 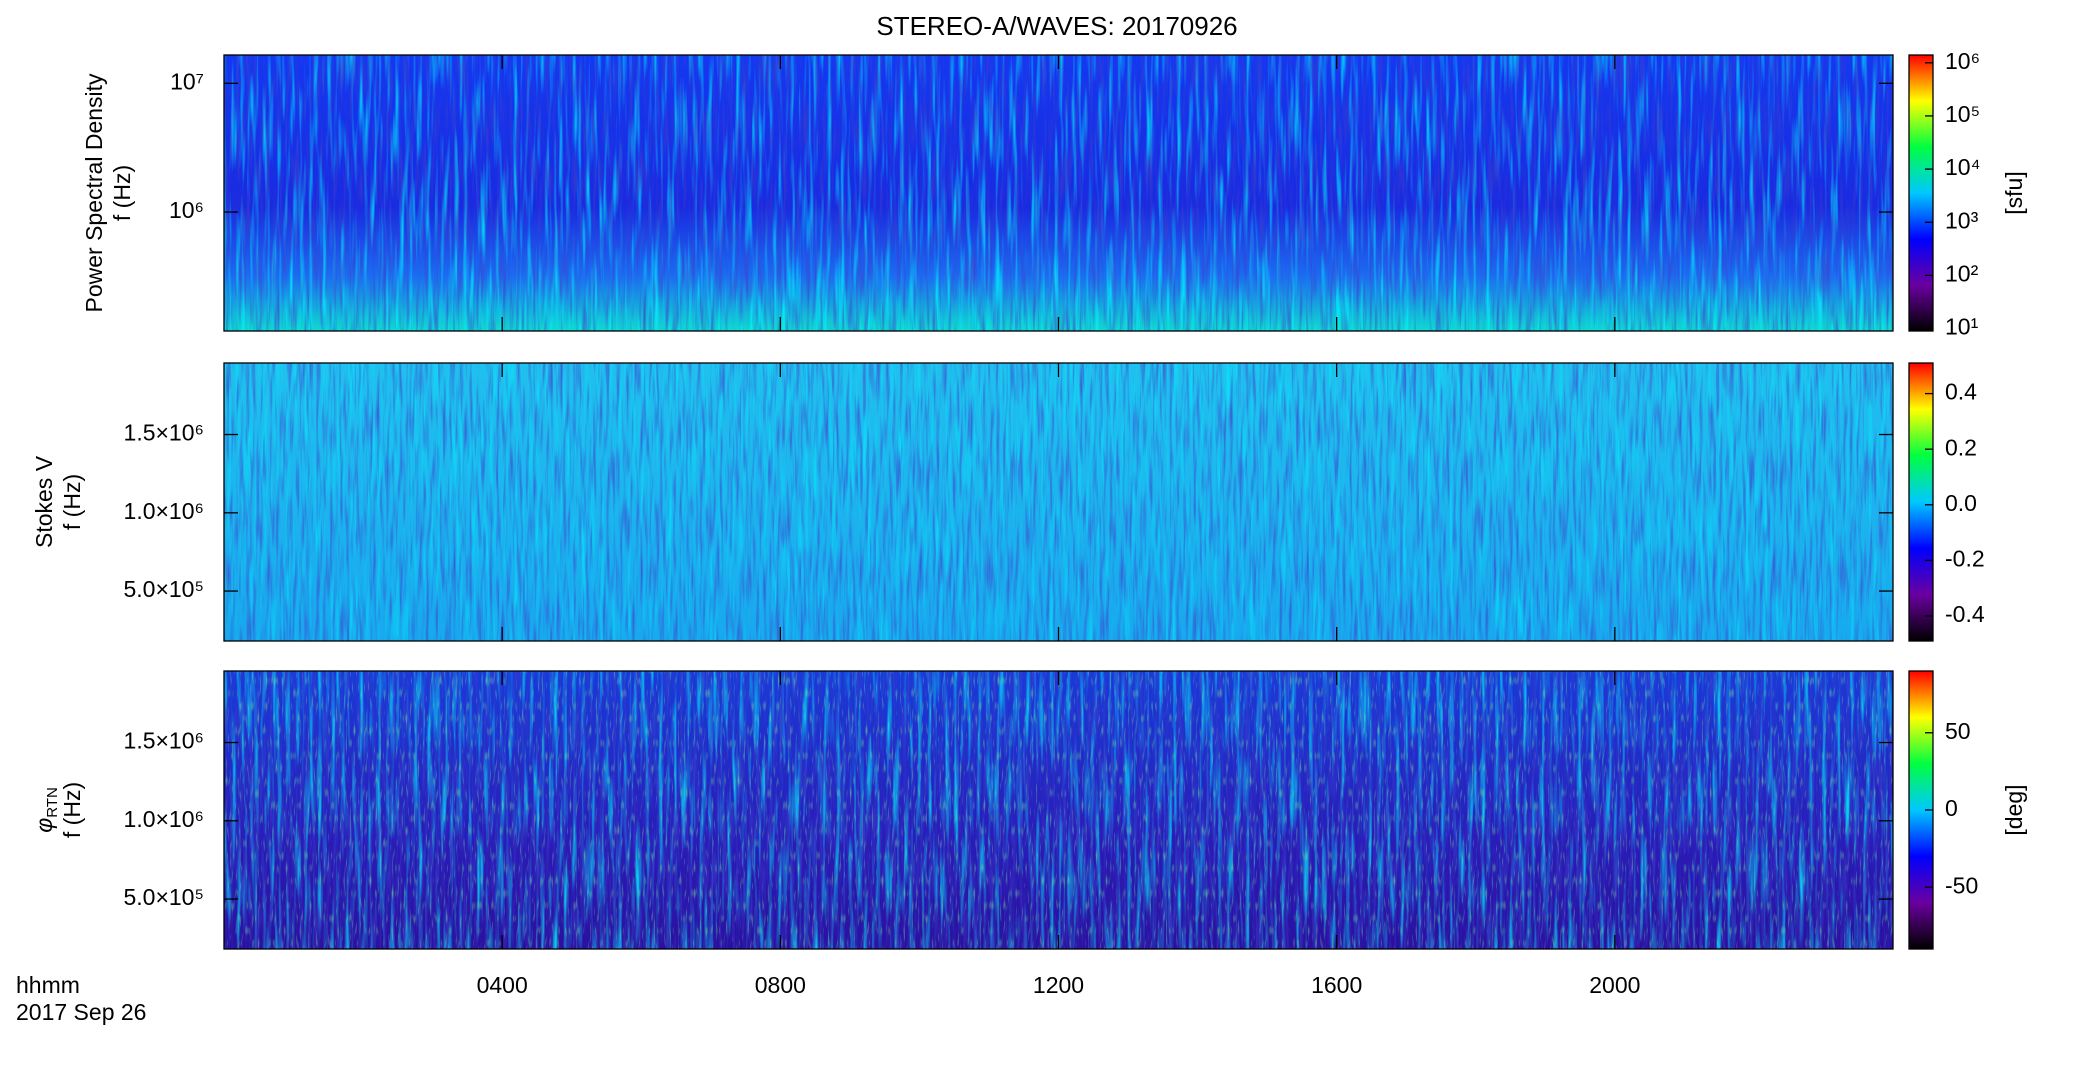 What do you see at coordinates (186, 210) in the screenshot?
I see `y-tick-label: 10⁶` at bounding box center [186, 210].